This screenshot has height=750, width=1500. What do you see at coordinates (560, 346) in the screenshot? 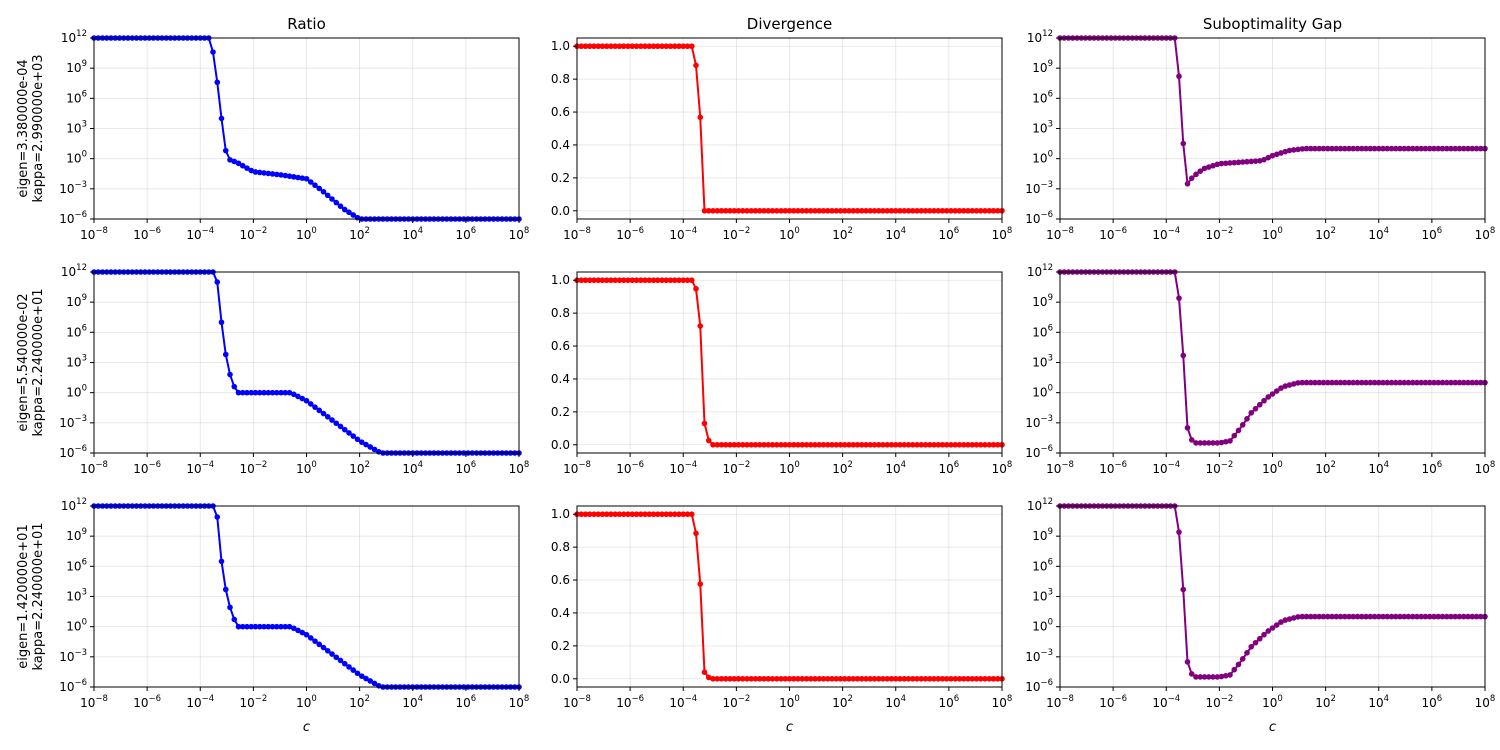
I see `y-tick-label: 0.6` at bounding box center [560, 346].